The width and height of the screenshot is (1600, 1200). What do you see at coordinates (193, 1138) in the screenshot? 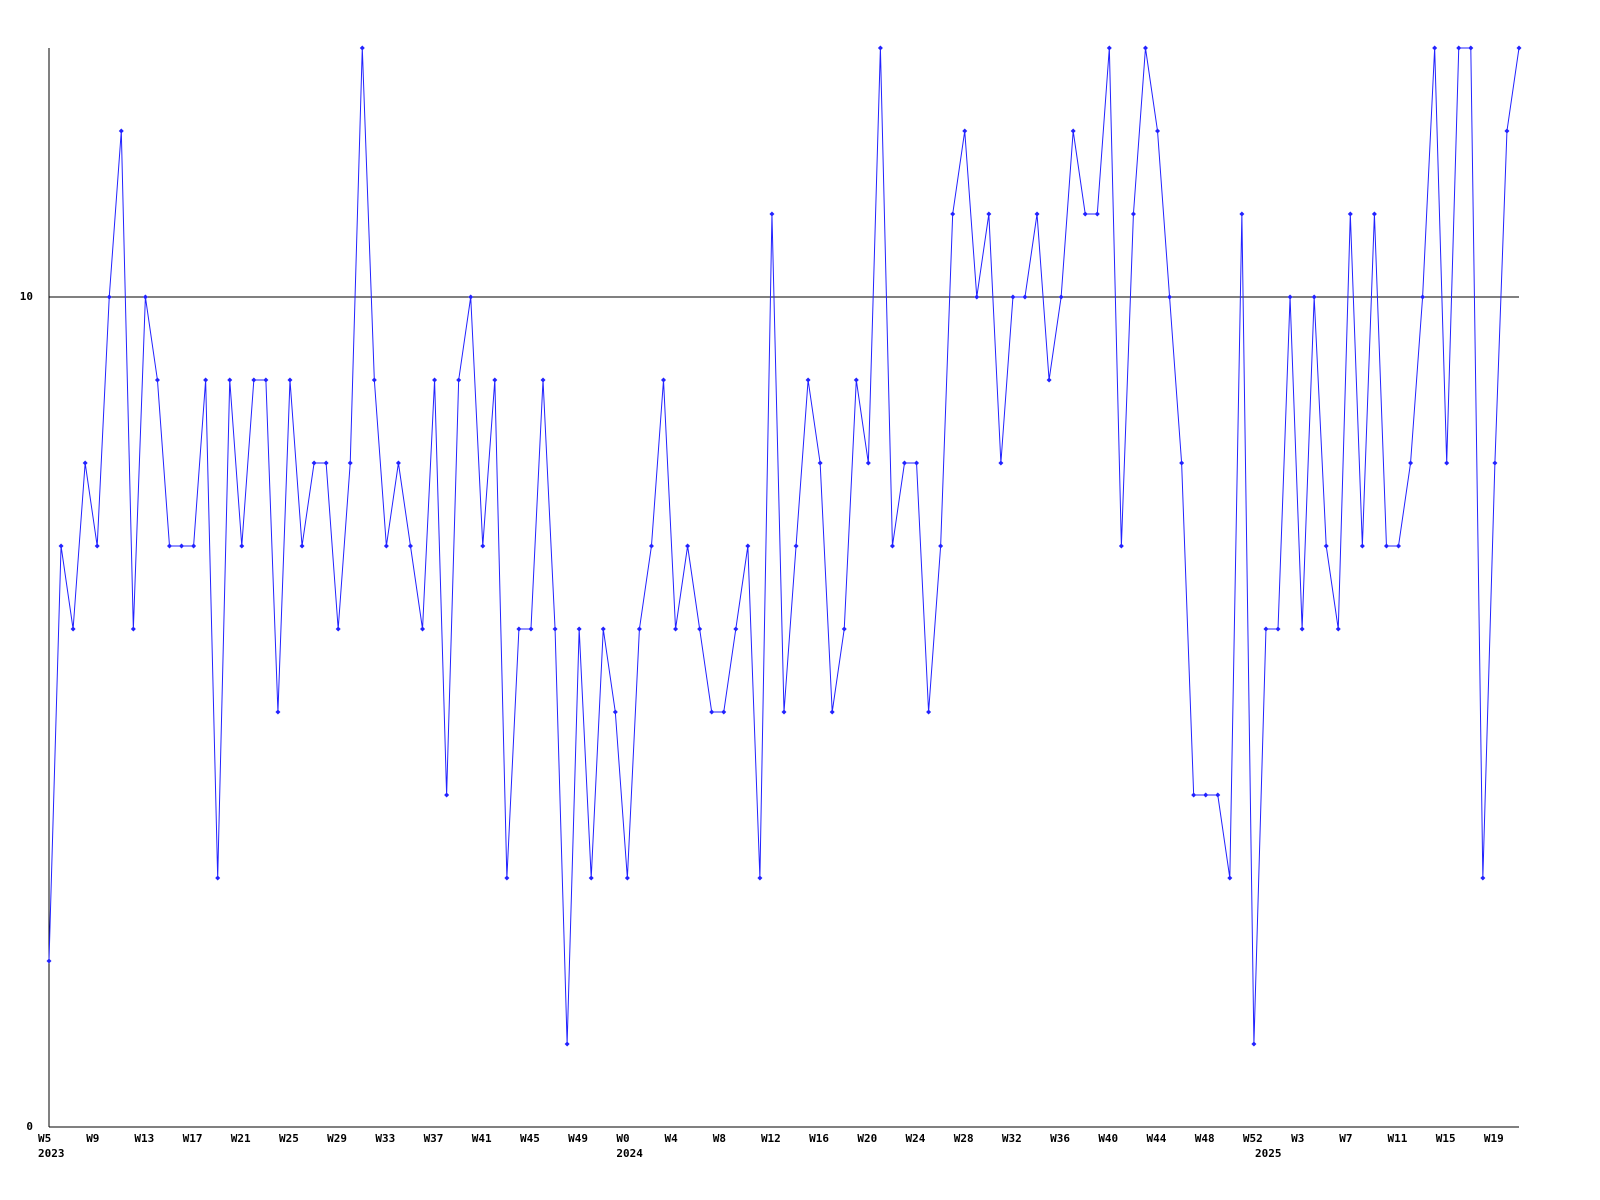
I see `x-tick-label: W17` at bounding box center [193, 1138].